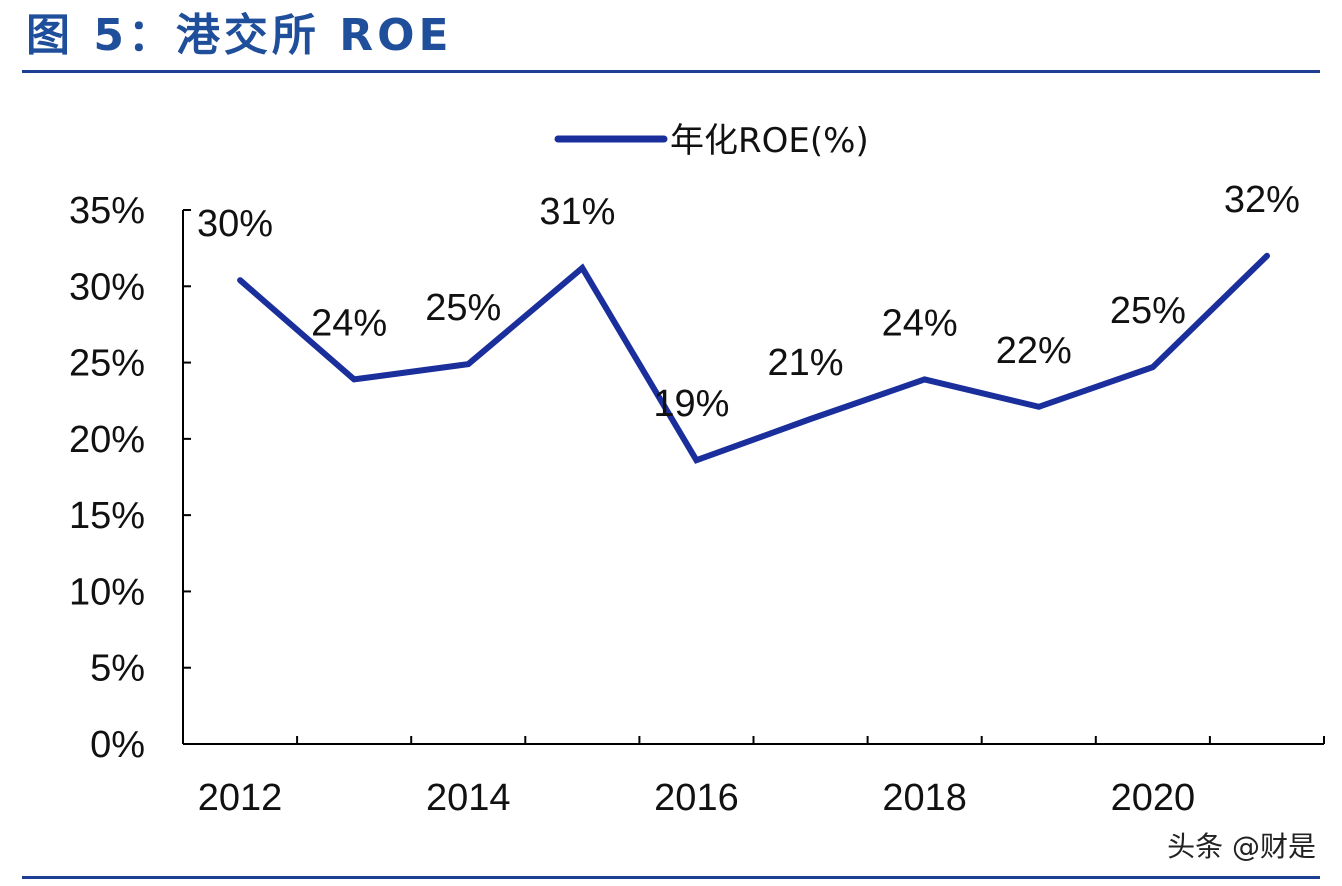 This screenshot has width=1342, height=886. What do you see at coordinates (671, 877) in the screenshot?
I see `bottom-divider` at bounding box center [671, 877].